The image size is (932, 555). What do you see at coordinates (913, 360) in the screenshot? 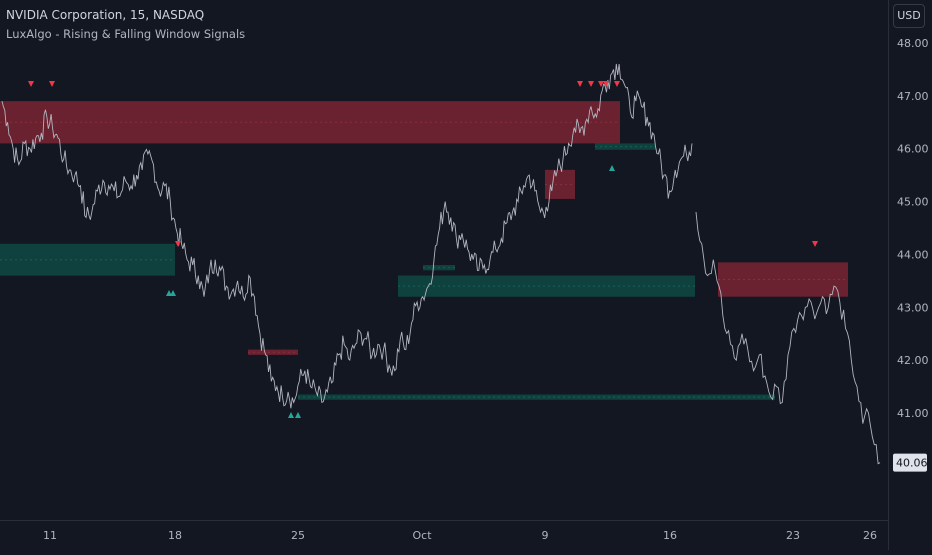
I see `price-tick-label: 42.00` at bounding box center [913, 360].